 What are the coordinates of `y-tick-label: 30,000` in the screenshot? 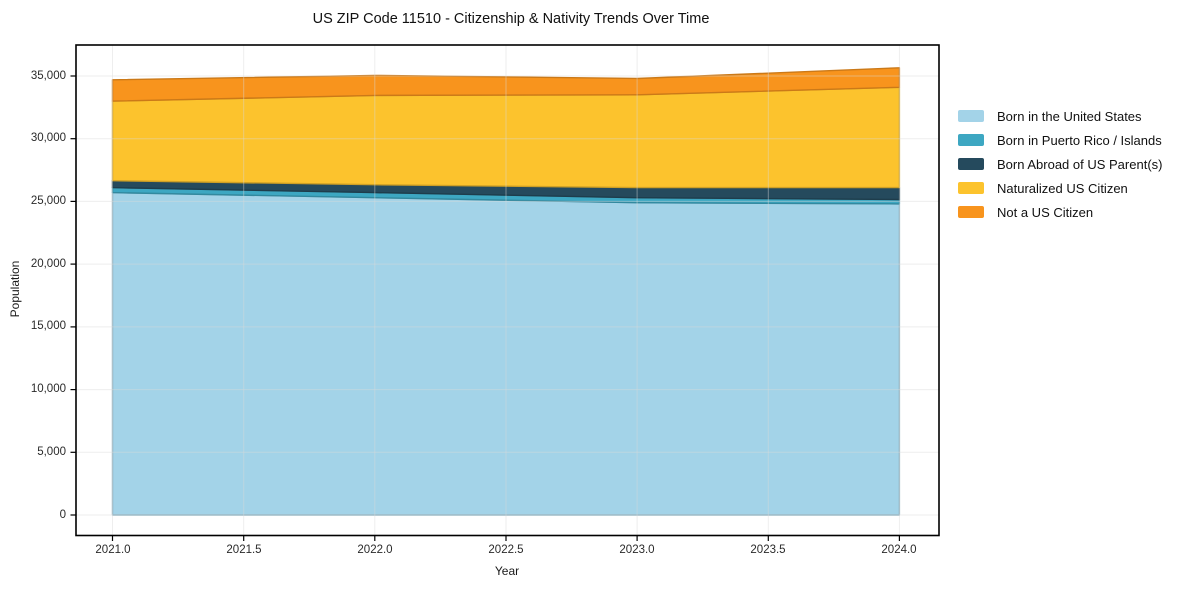 It's located at (48, 138).